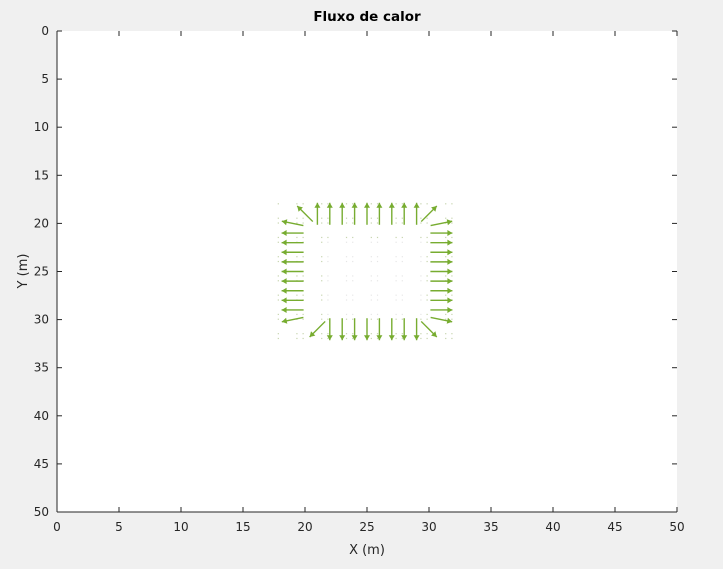 The width and height of the screenshot is (723, 569). Describe the element at coordinates (490, 527) in the screenshot. I see `x-tick-label: 35` at that location.